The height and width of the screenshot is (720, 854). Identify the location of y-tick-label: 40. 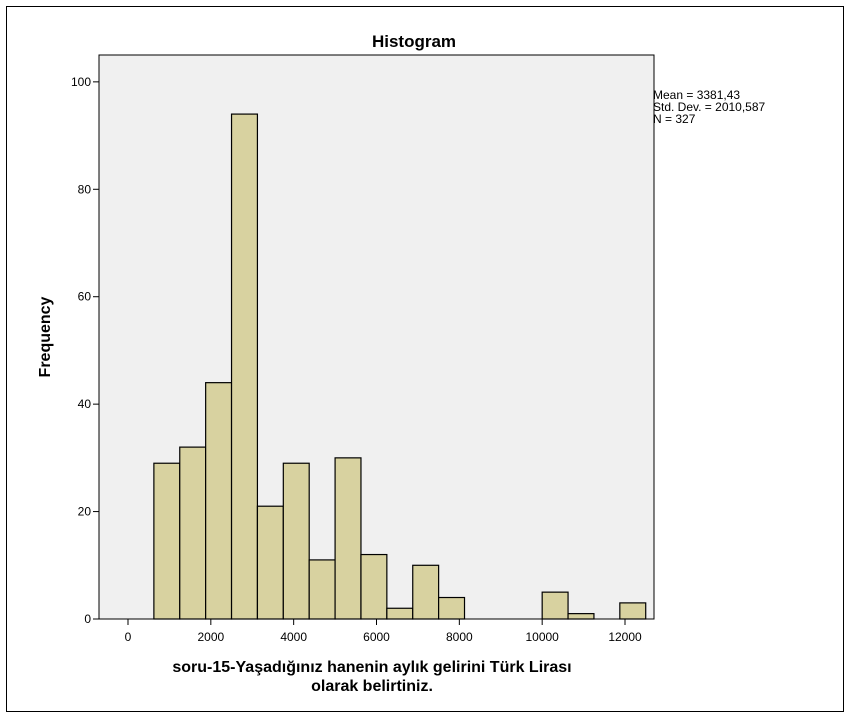
(85, 404).